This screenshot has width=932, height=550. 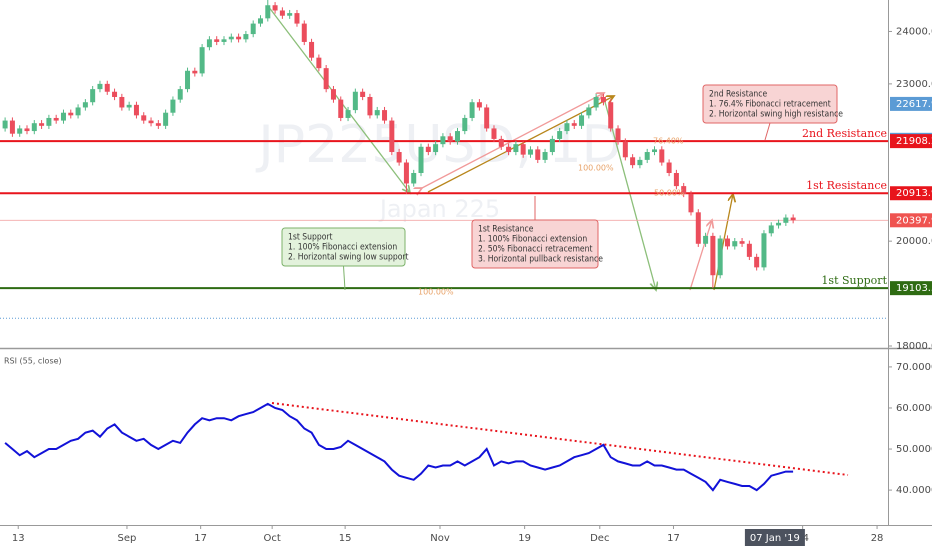 What do you see at coordinates (854, 280) in the screenshot?
I see `level-label: 1st Support` at bounding box center [854, 280].